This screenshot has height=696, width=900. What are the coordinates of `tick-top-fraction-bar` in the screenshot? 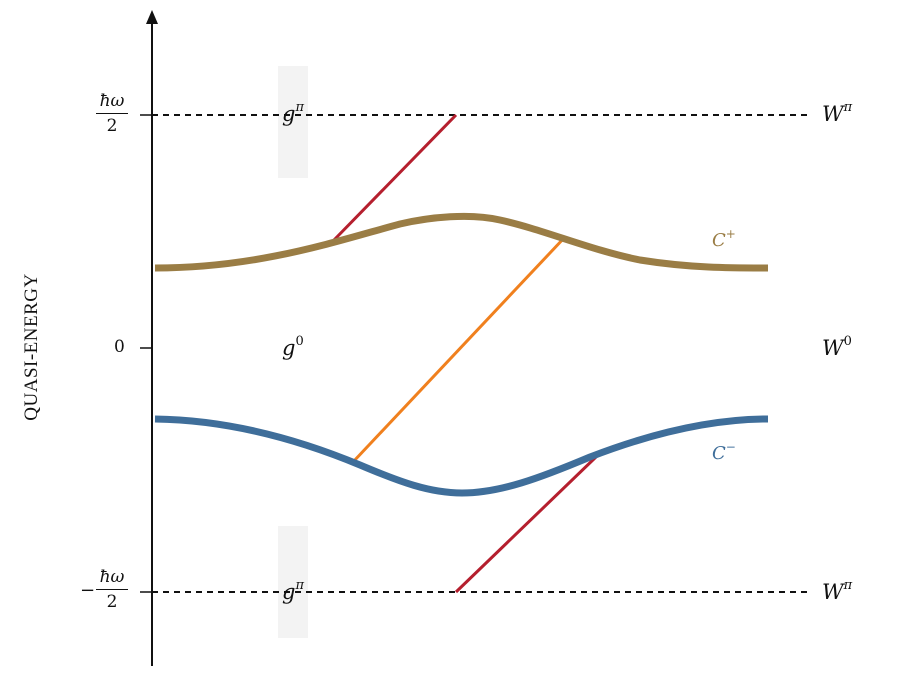 It's located at (112, 114).